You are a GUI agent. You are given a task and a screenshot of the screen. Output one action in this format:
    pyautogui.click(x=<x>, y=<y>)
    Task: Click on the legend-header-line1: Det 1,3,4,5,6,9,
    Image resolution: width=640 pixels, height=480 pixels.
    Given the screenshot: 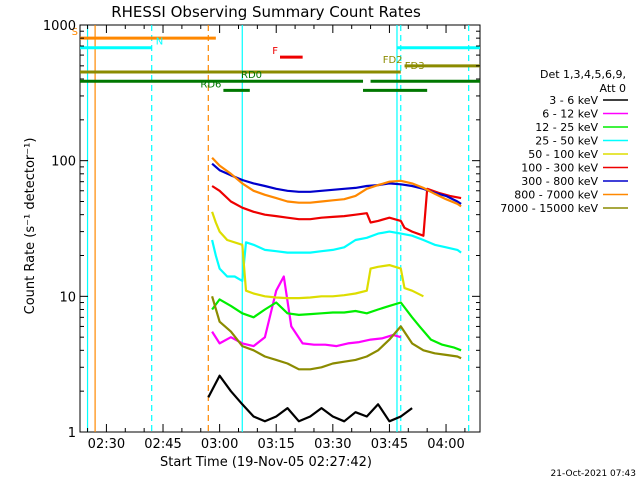 What is the action you would take?
    pyautogui.click(x=583, y=74)
    